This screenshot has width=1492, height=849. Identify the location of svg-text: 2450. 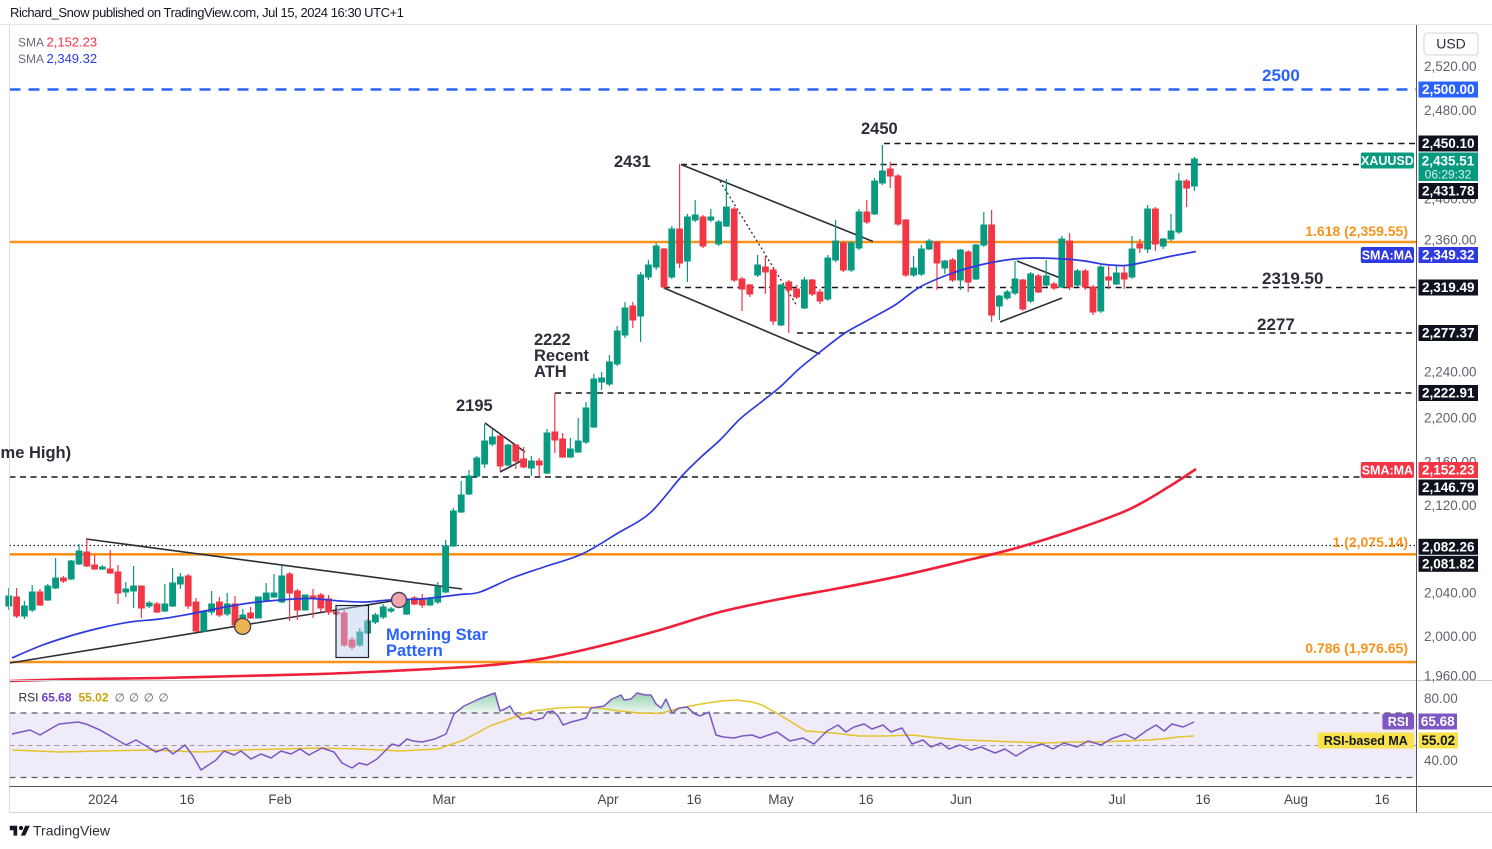
(879, 129).